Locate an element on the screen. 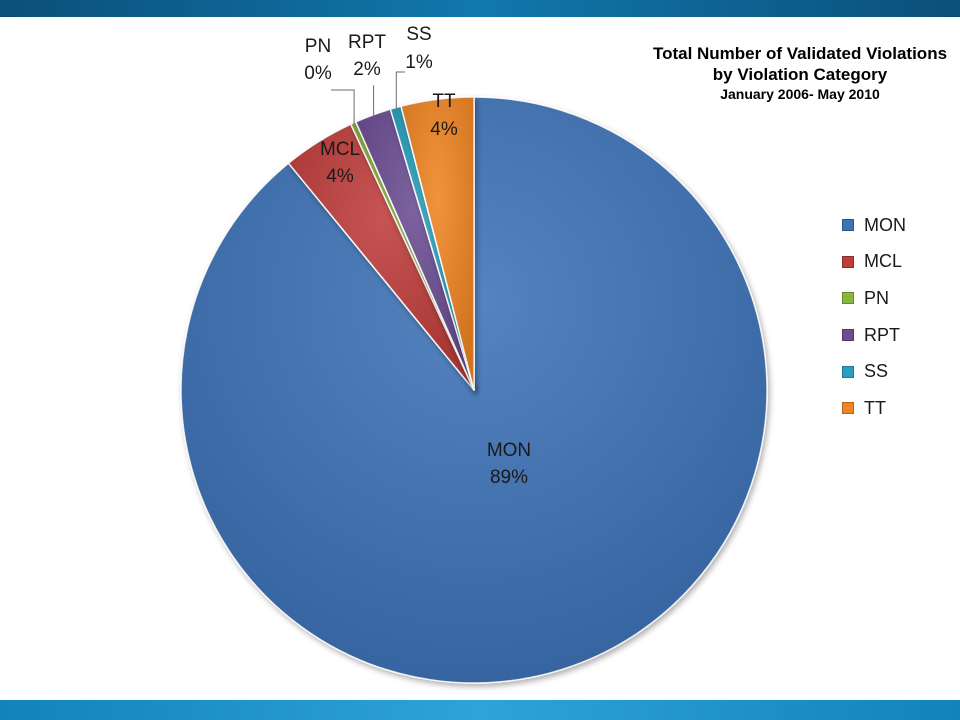  legend-label: RPT is located at coordinates (882, 334).